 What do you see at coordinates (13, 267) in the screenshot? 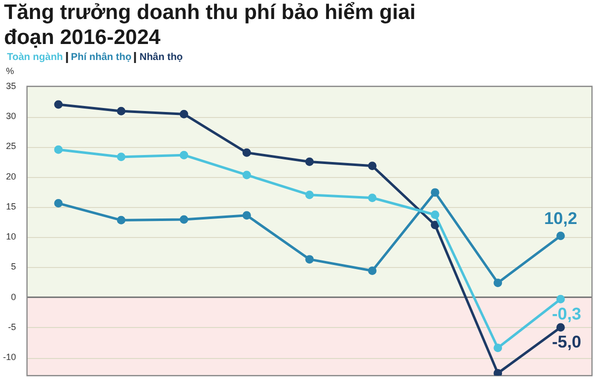
I see `y-tick-label: 5` at bounding box center [13, 267].